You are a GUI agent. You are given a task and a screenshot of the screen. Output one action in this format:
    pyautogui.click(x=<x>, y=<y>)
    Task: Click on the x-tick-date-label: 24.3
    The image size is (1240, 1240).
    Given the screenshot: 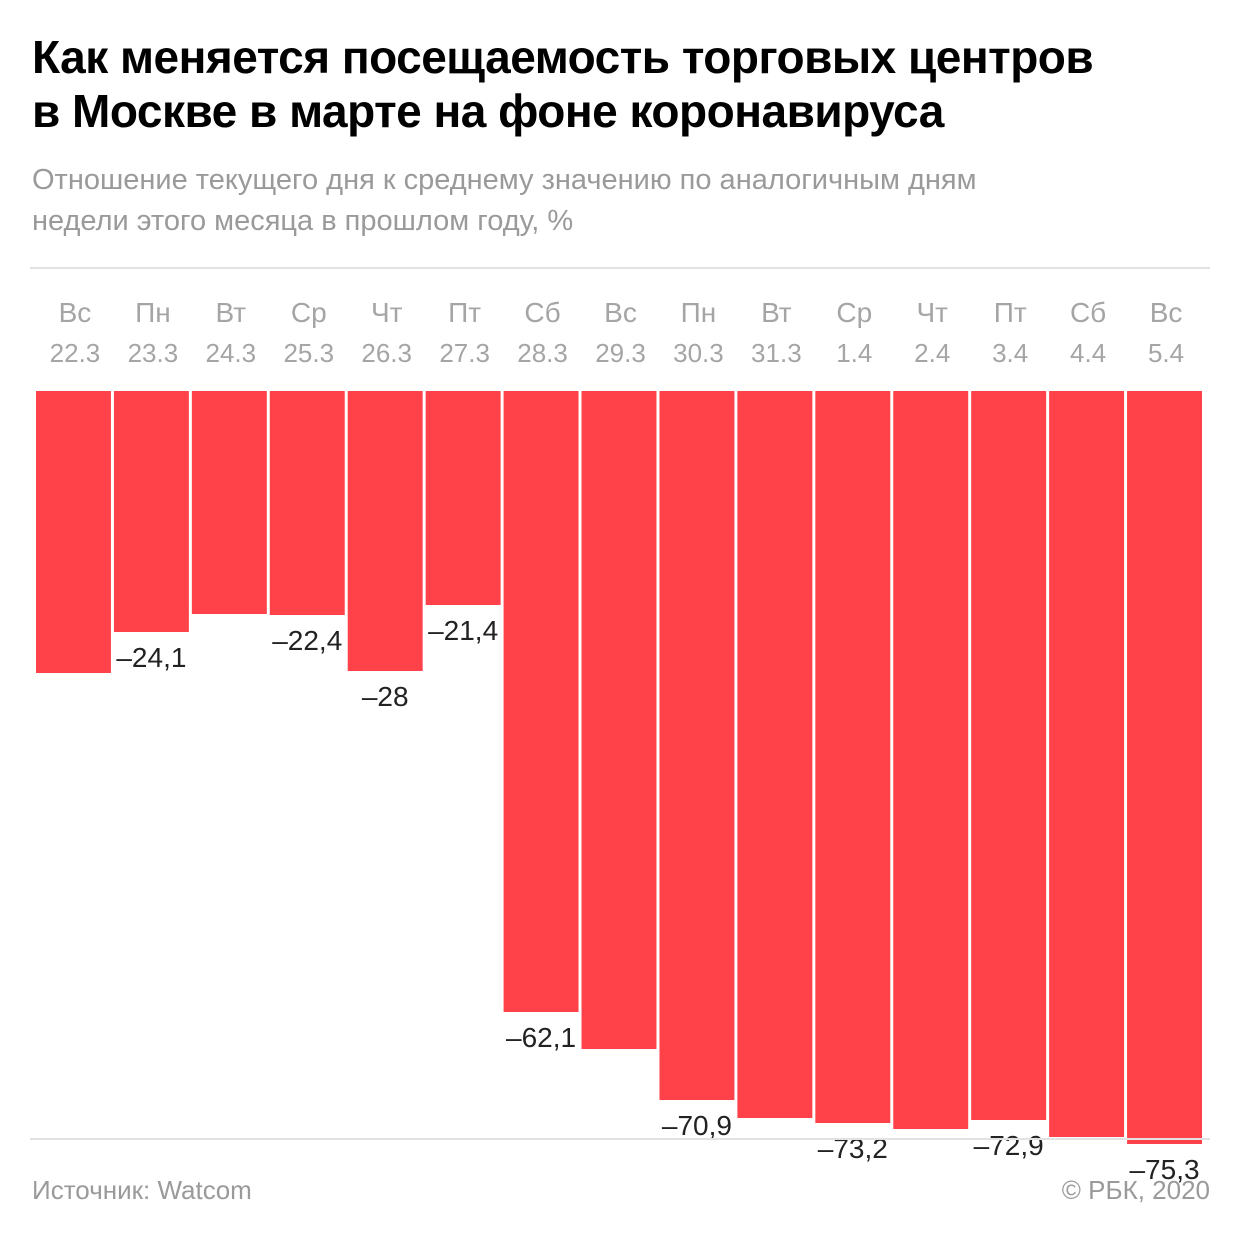 What is the action you would take?
    pyautogui.click(x=231, y=353)
    